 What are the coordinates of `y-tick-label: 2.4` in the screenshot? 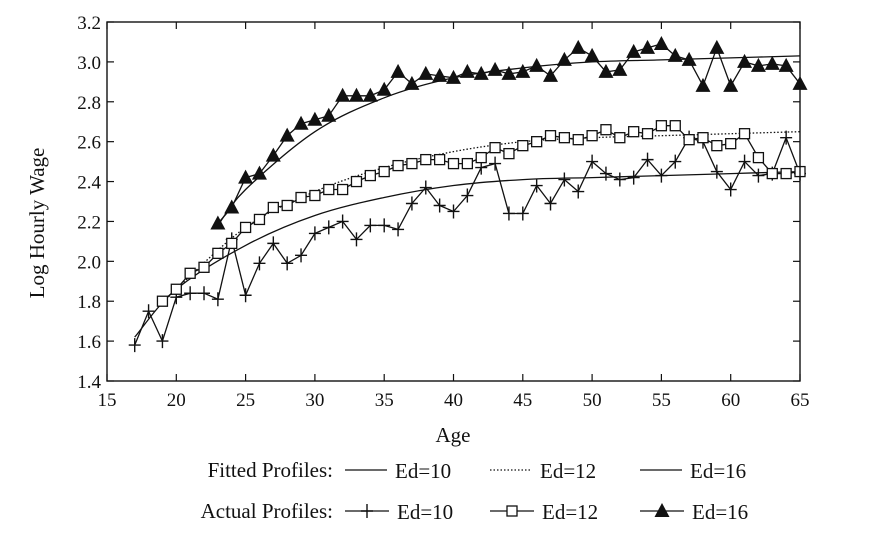 It's located at (89, 183).